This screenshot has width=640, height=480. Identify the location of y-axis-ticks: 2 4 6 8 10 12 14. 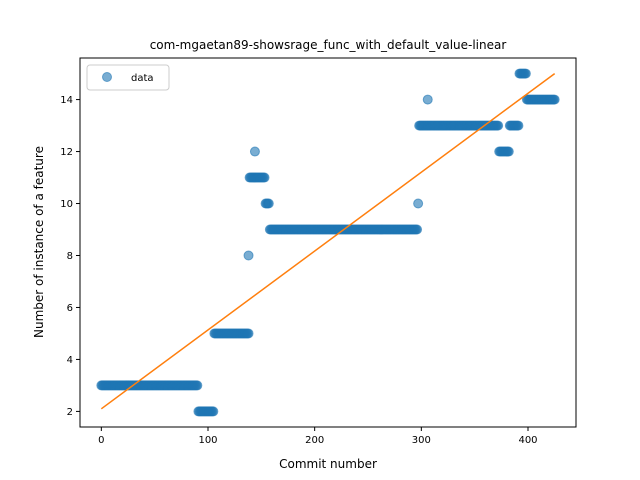
(70, 256).